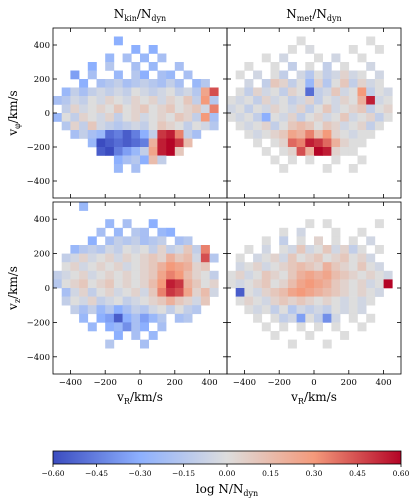  Describe the element at coordinates (227, 490) in the screenshot. I see `colorbar-label: log N/Ndyn` at that location.